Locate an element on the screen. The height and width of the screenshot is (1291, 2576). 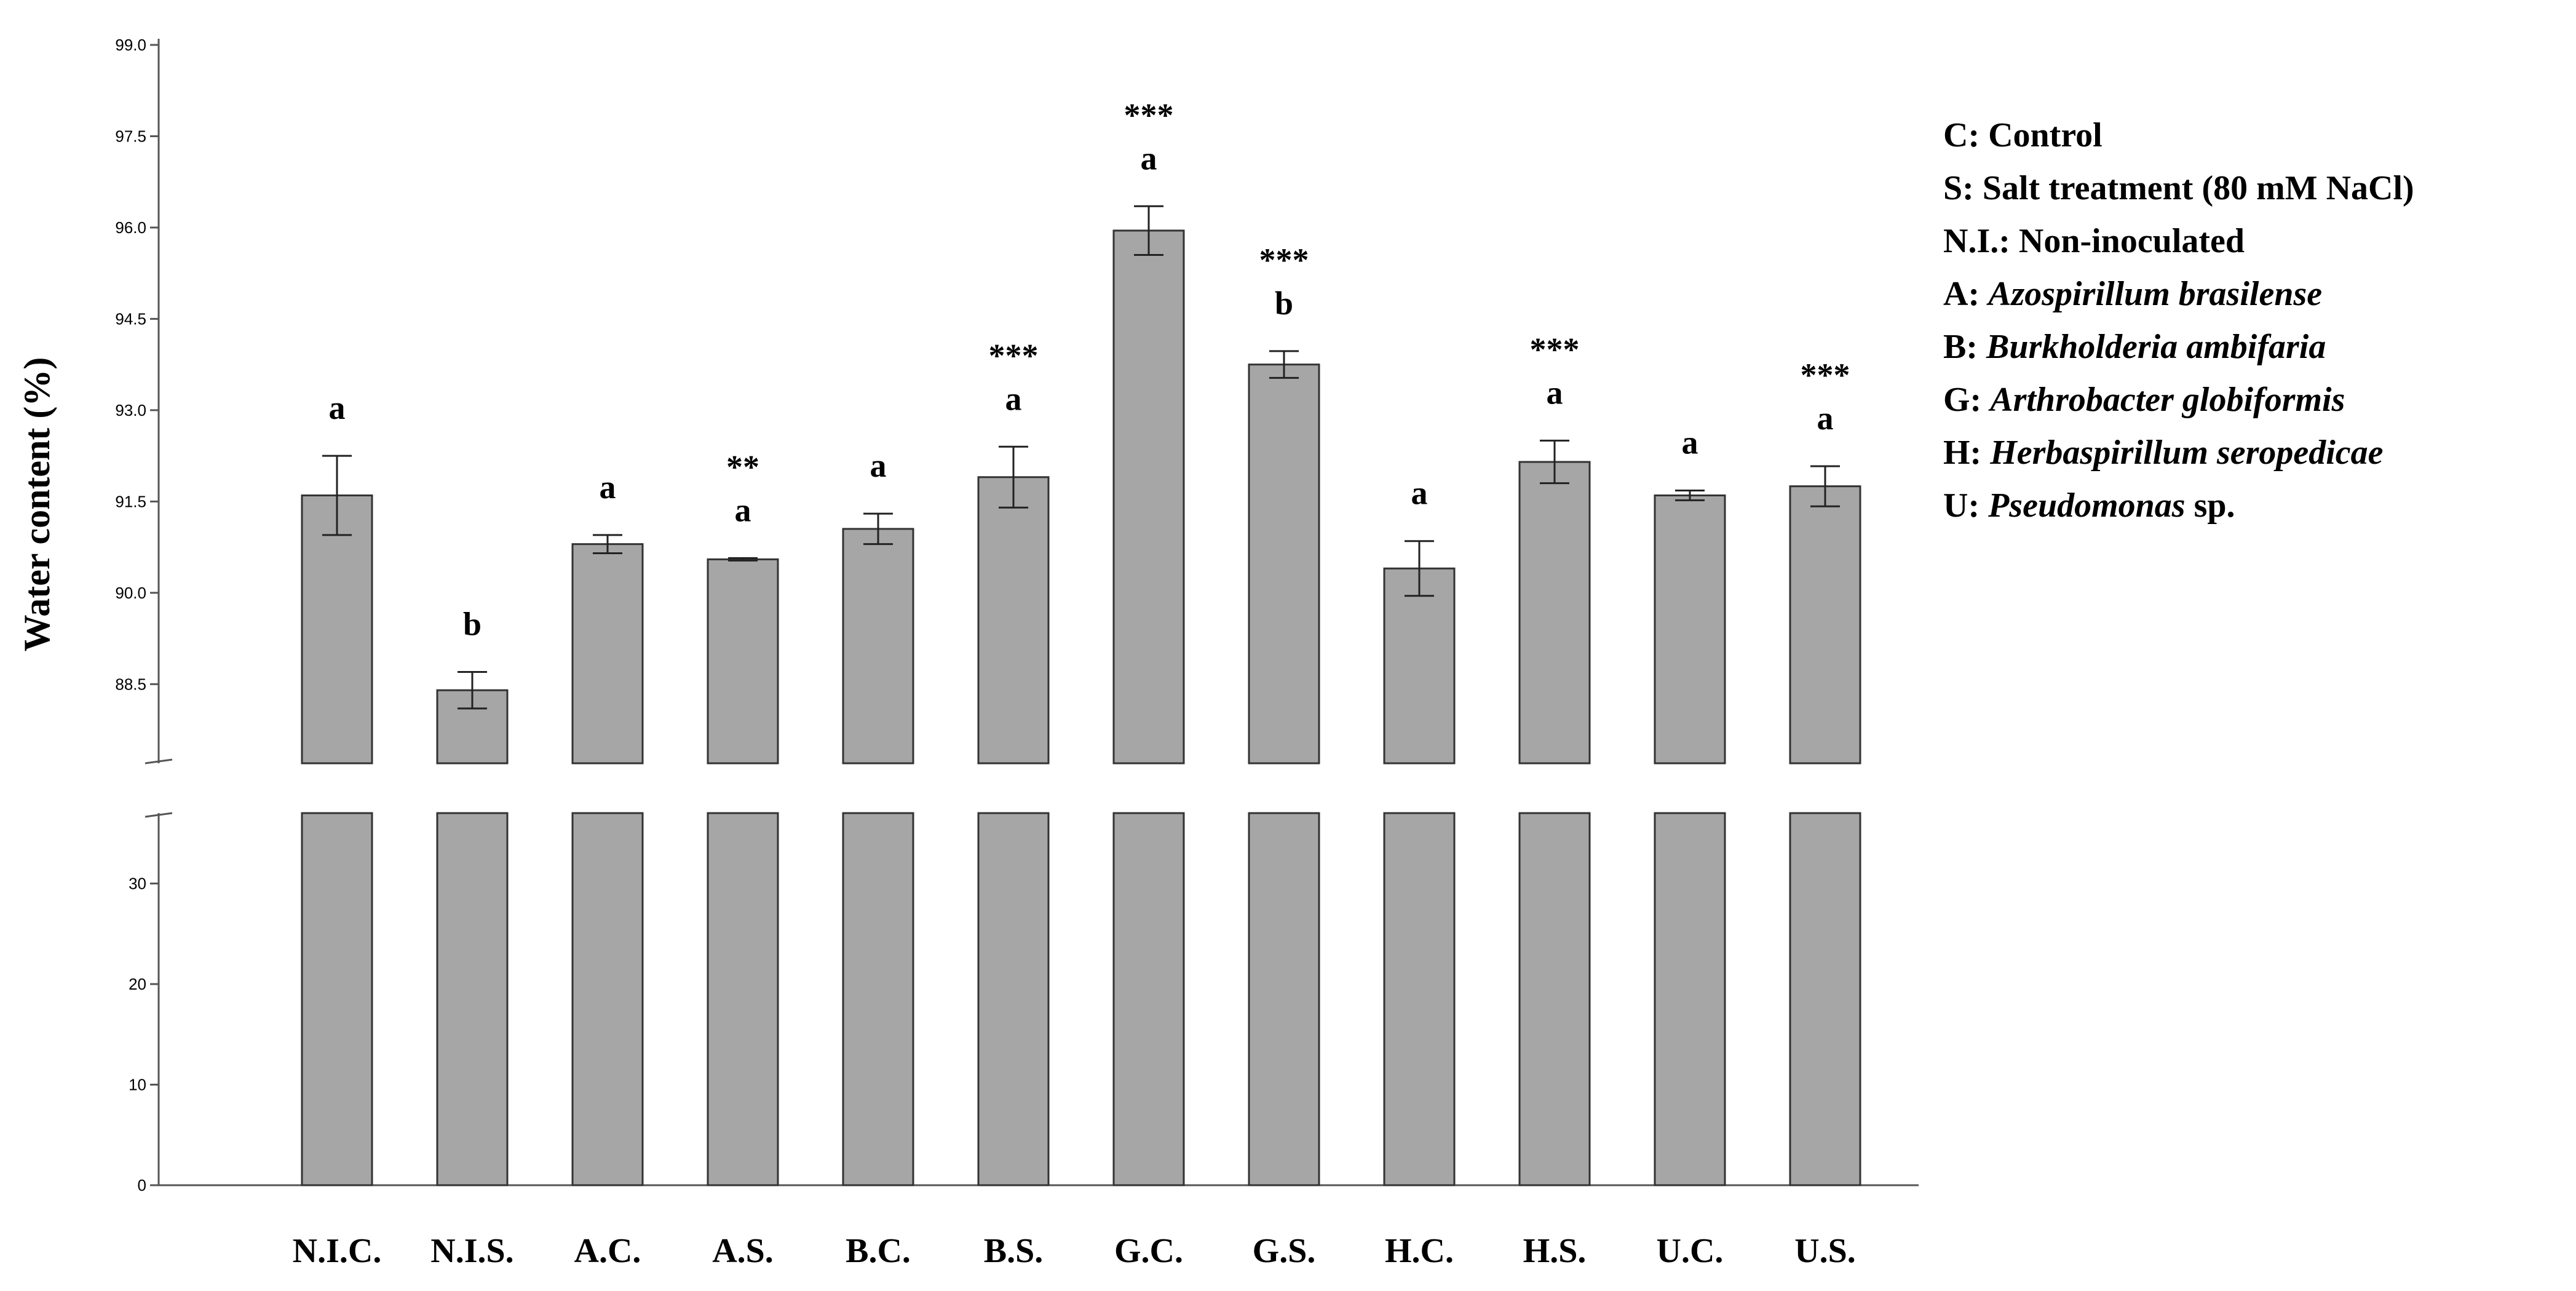
y-tick-label: 94.5 is located at coordinates (130, 319).